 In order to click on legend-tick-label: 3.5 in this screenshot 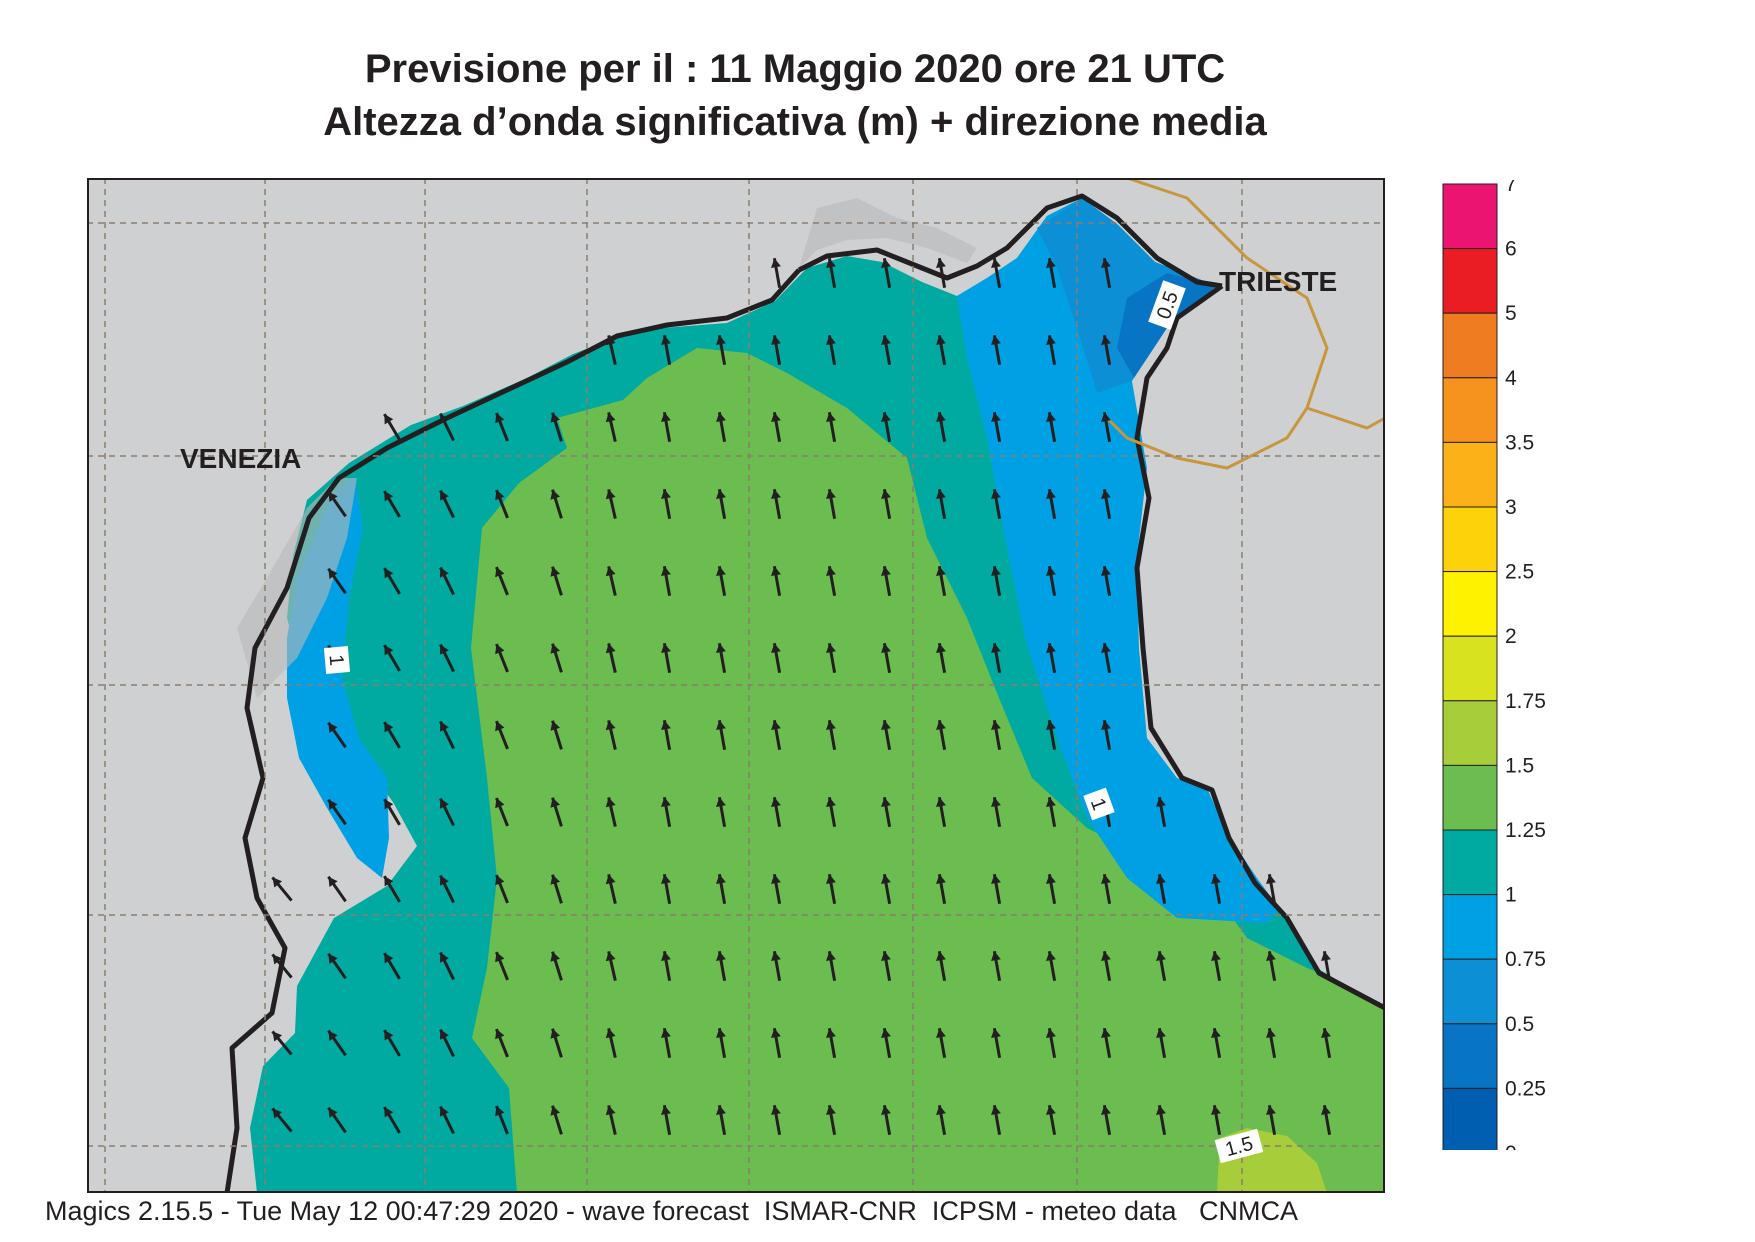, I will do `click(1519, 442)`.